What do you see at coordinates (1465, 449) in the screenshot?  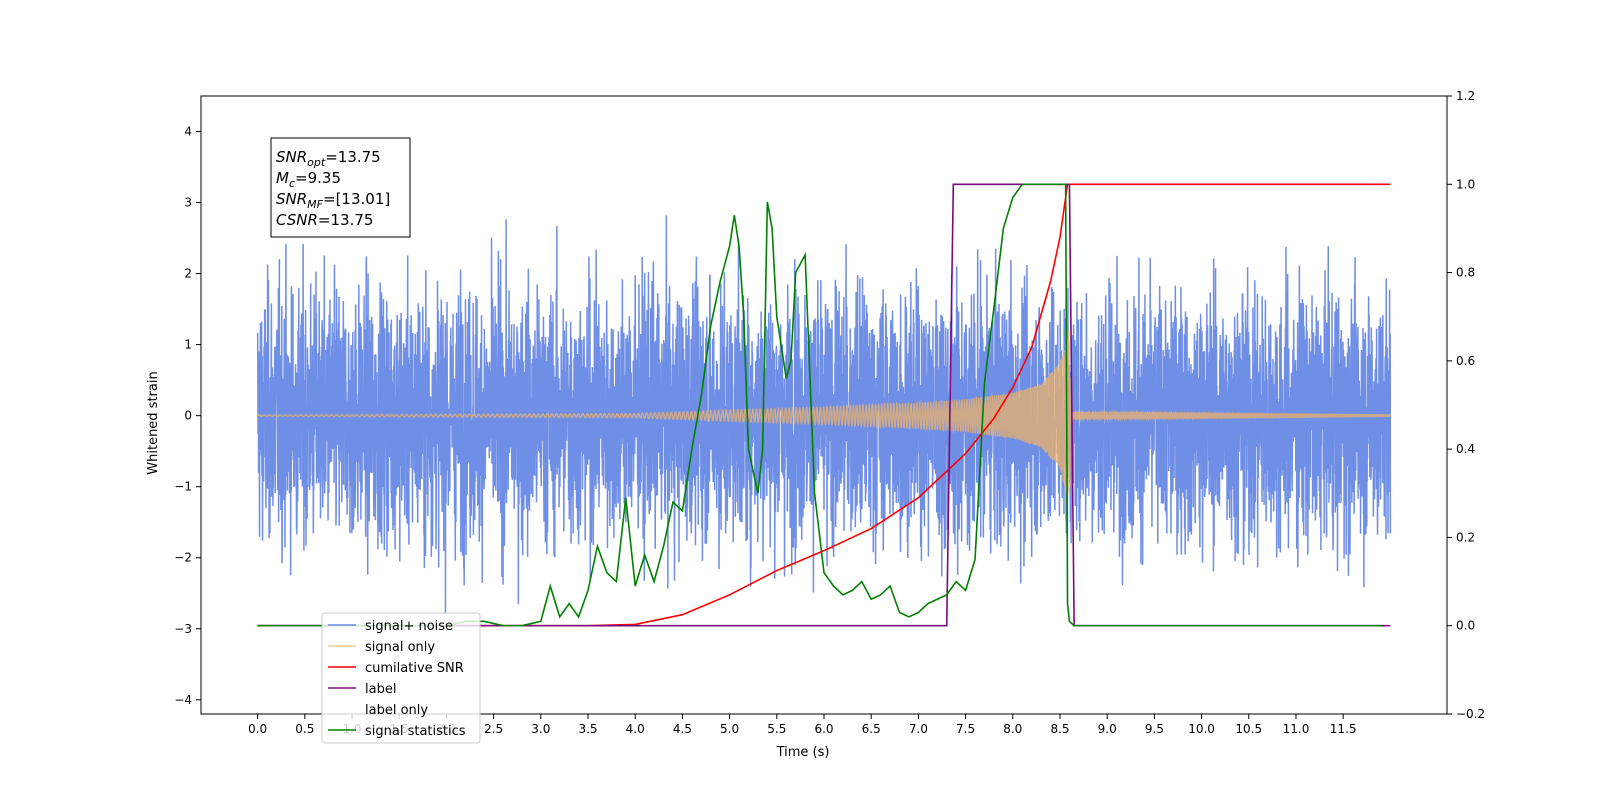 I see `y2-tick-label: 0.4` at bounding box center [1465, 449].